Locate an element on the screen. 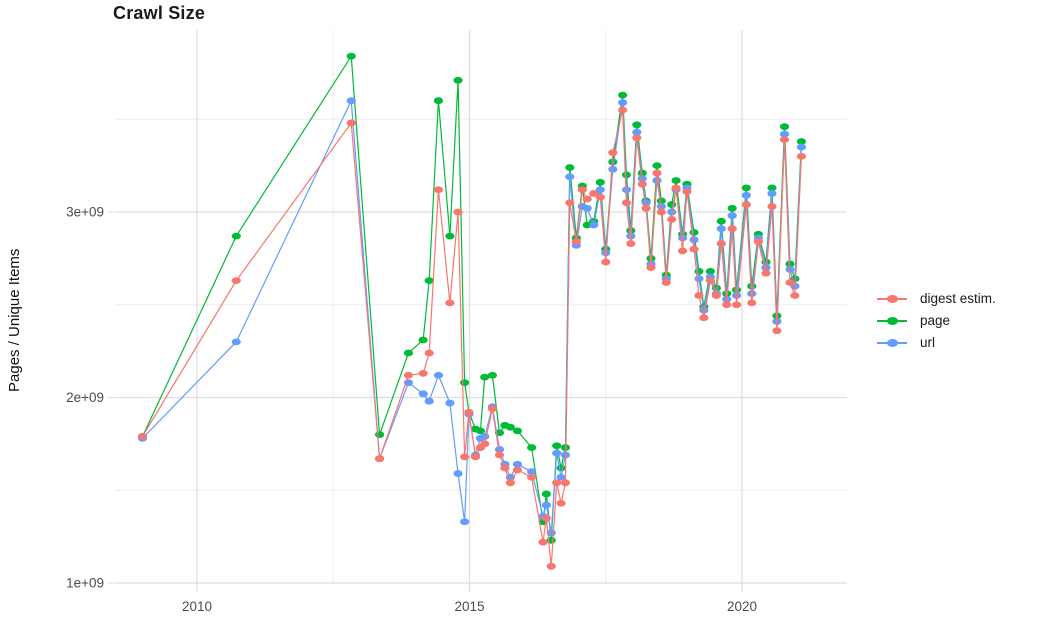  legend-label-digest: digest estim. is located at coordinates (958, 298).